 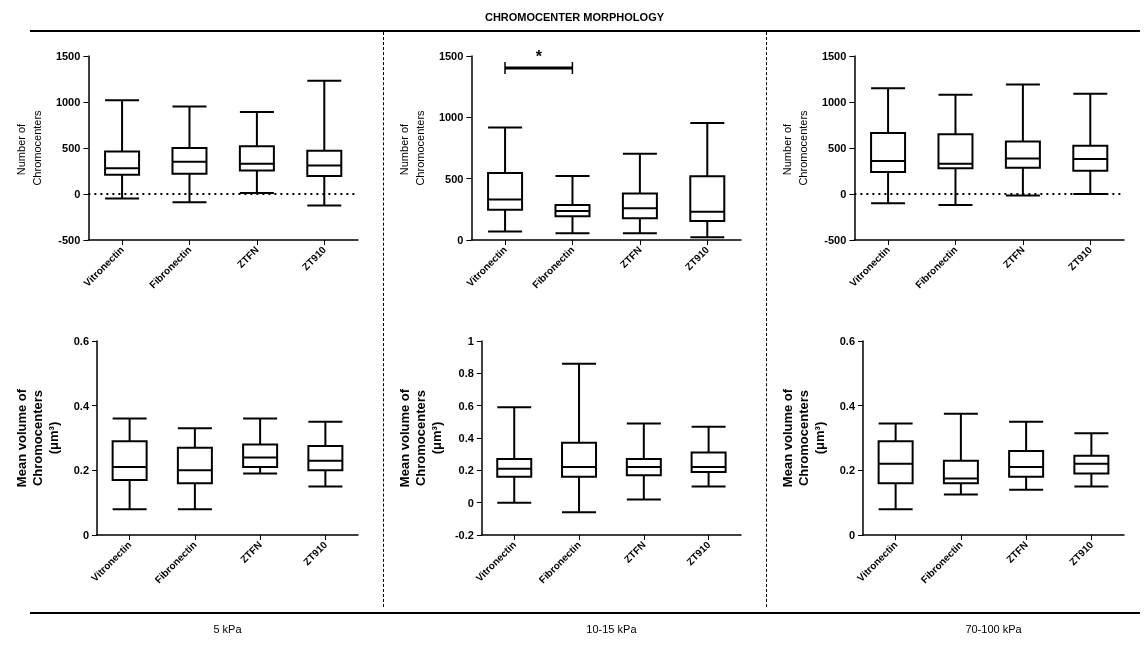 What do you see at coordinates (470, 341) in the screenshot?
I see `y-tick-label: 1` at bounding box center [470, 341].